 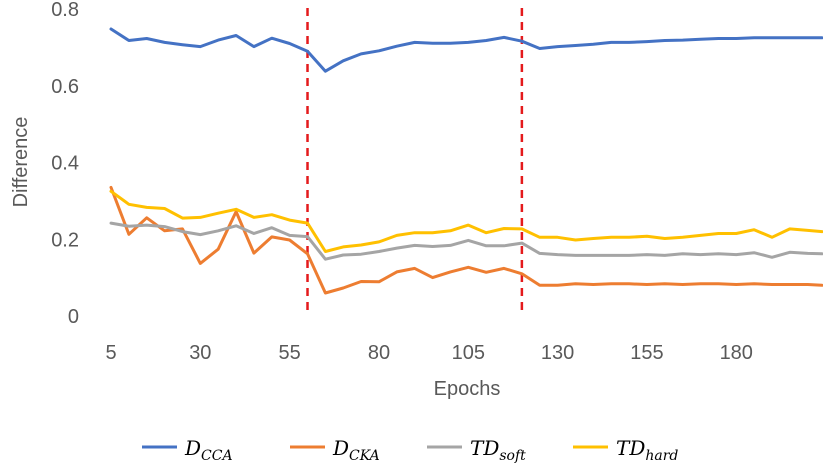 I want to click on x-tick-label: 80, so click(x=379, y=353).